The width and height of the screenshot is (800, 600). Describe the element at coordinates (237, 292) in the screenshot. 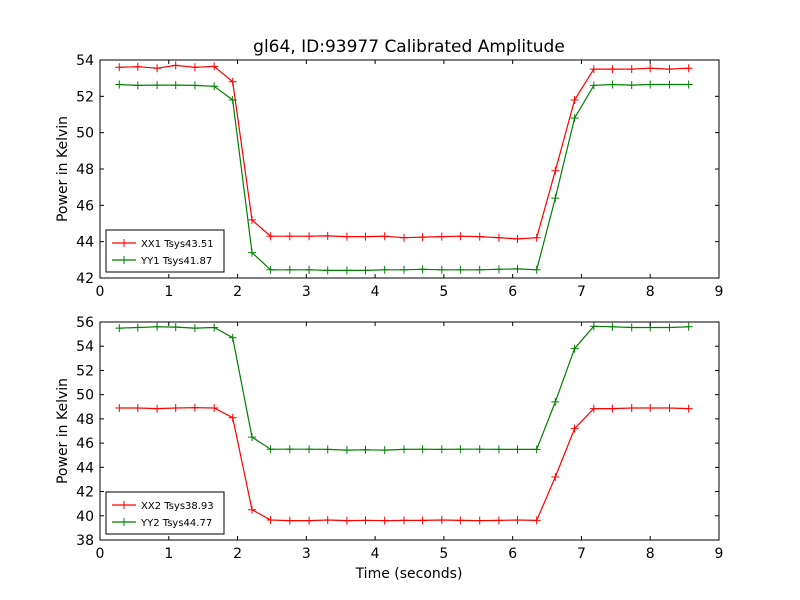

I see `x-tick-label: 2` at that location.